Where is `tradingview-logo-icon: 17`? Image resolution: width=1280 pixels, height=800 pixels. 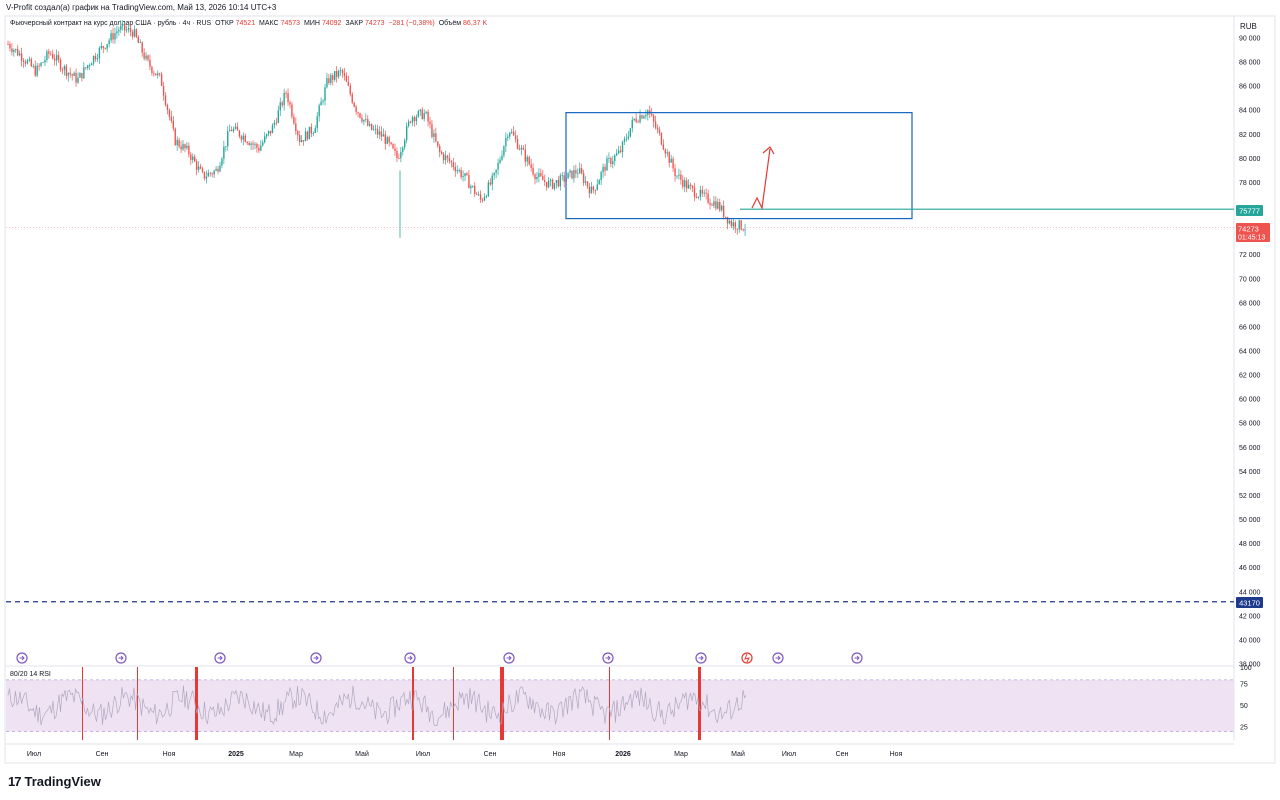
tradingview-logo-icon: 17 is located at coordinates (15, 781).